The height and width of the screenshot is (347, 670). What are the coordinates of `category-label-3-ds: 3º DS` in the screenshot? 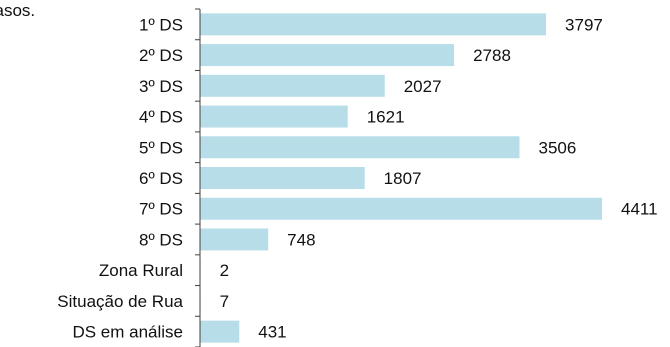 It's located at (161, 86).